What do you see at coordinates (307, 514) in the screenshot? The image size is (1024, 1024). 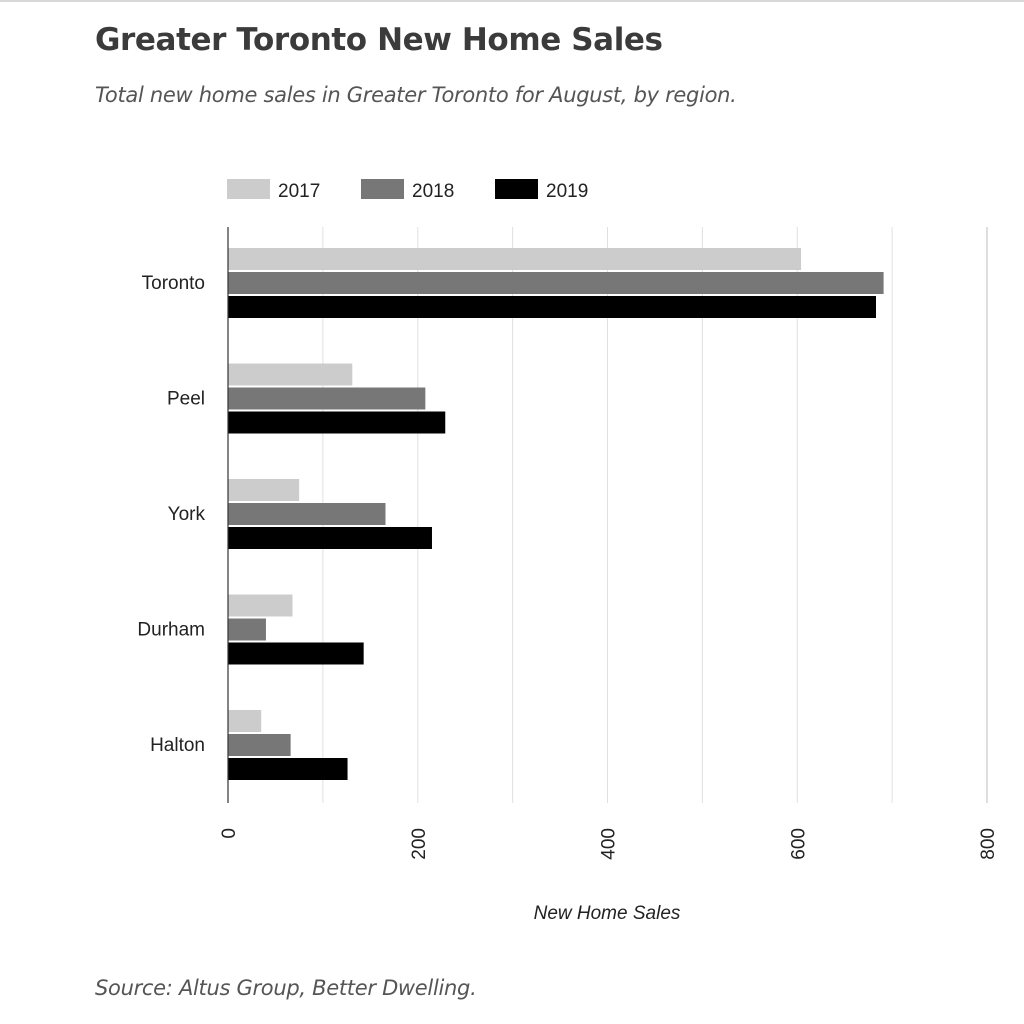 I see `bar-york-2018` at bounding box center [307, 514].